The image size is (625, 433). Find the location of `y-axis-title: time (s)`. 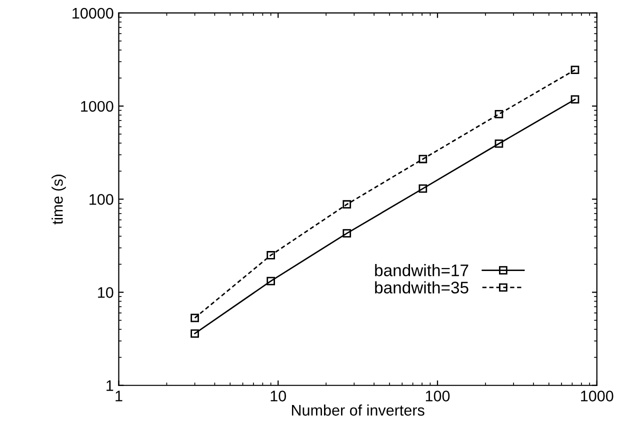

y-axis-title: time (s) is located at coordinates (59, 199).